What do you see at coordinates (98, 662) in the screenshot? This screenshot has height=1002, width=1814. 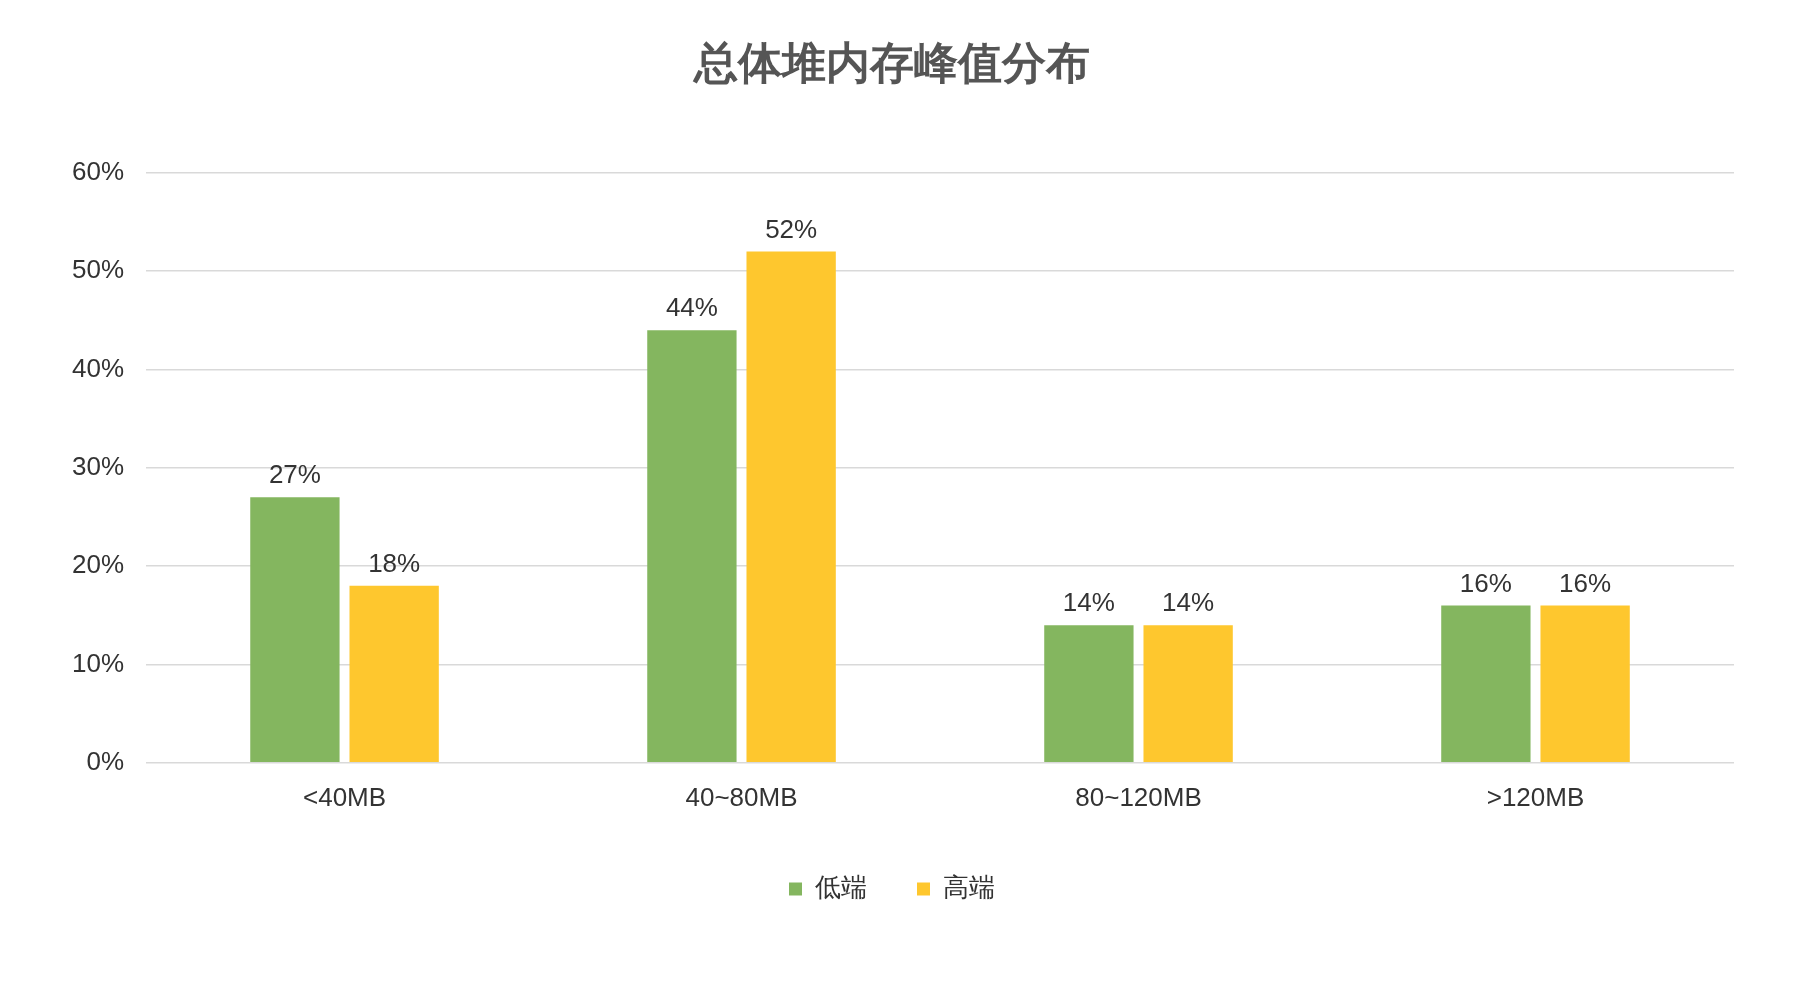 I see `y-tick-label: 10%` at bounding box center [98, 662].